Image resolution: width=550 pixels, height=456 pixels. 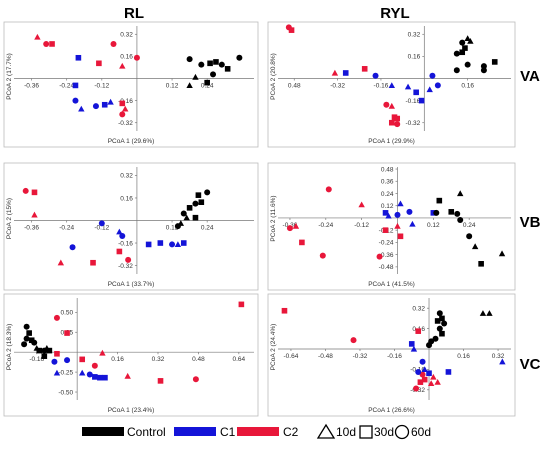 I want to click on legend-swatch-c1, so click(x=195, y=431).